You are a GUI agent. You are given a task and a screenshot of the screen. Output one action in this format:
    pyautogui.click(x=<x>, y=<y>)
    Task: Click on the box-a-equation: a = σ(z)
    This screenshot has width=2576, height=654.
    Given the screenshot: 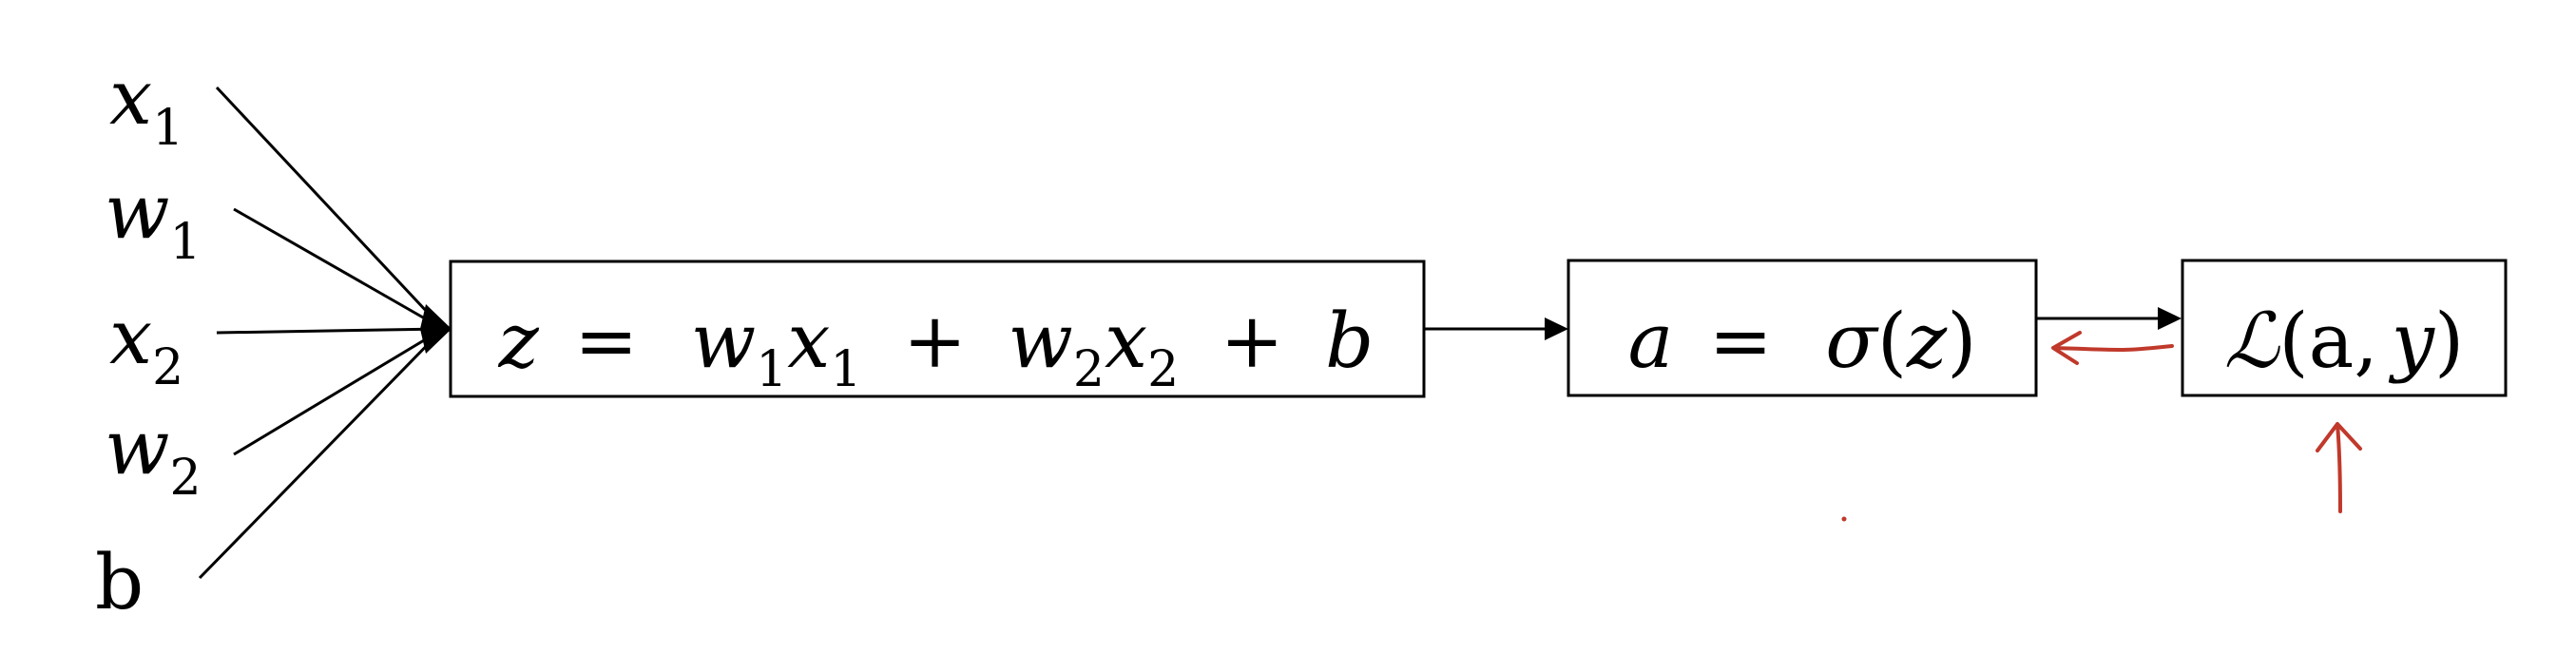 What is the action you would take?
    pyautogui.click(x=1802, y=341)
    